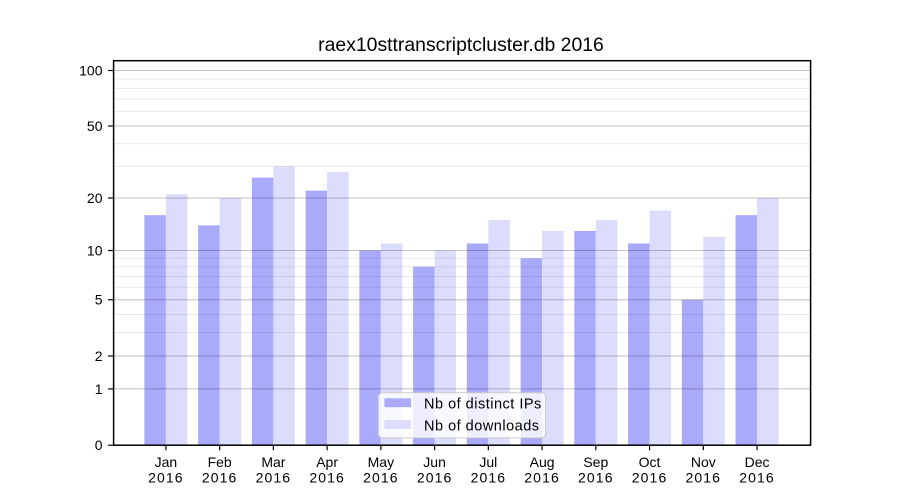 Image resolution: width=900 pixels, height=500 pixels. Describe the element at coordinates (95, 126) in the screenshot. I see `svg-text: 50` at that location.